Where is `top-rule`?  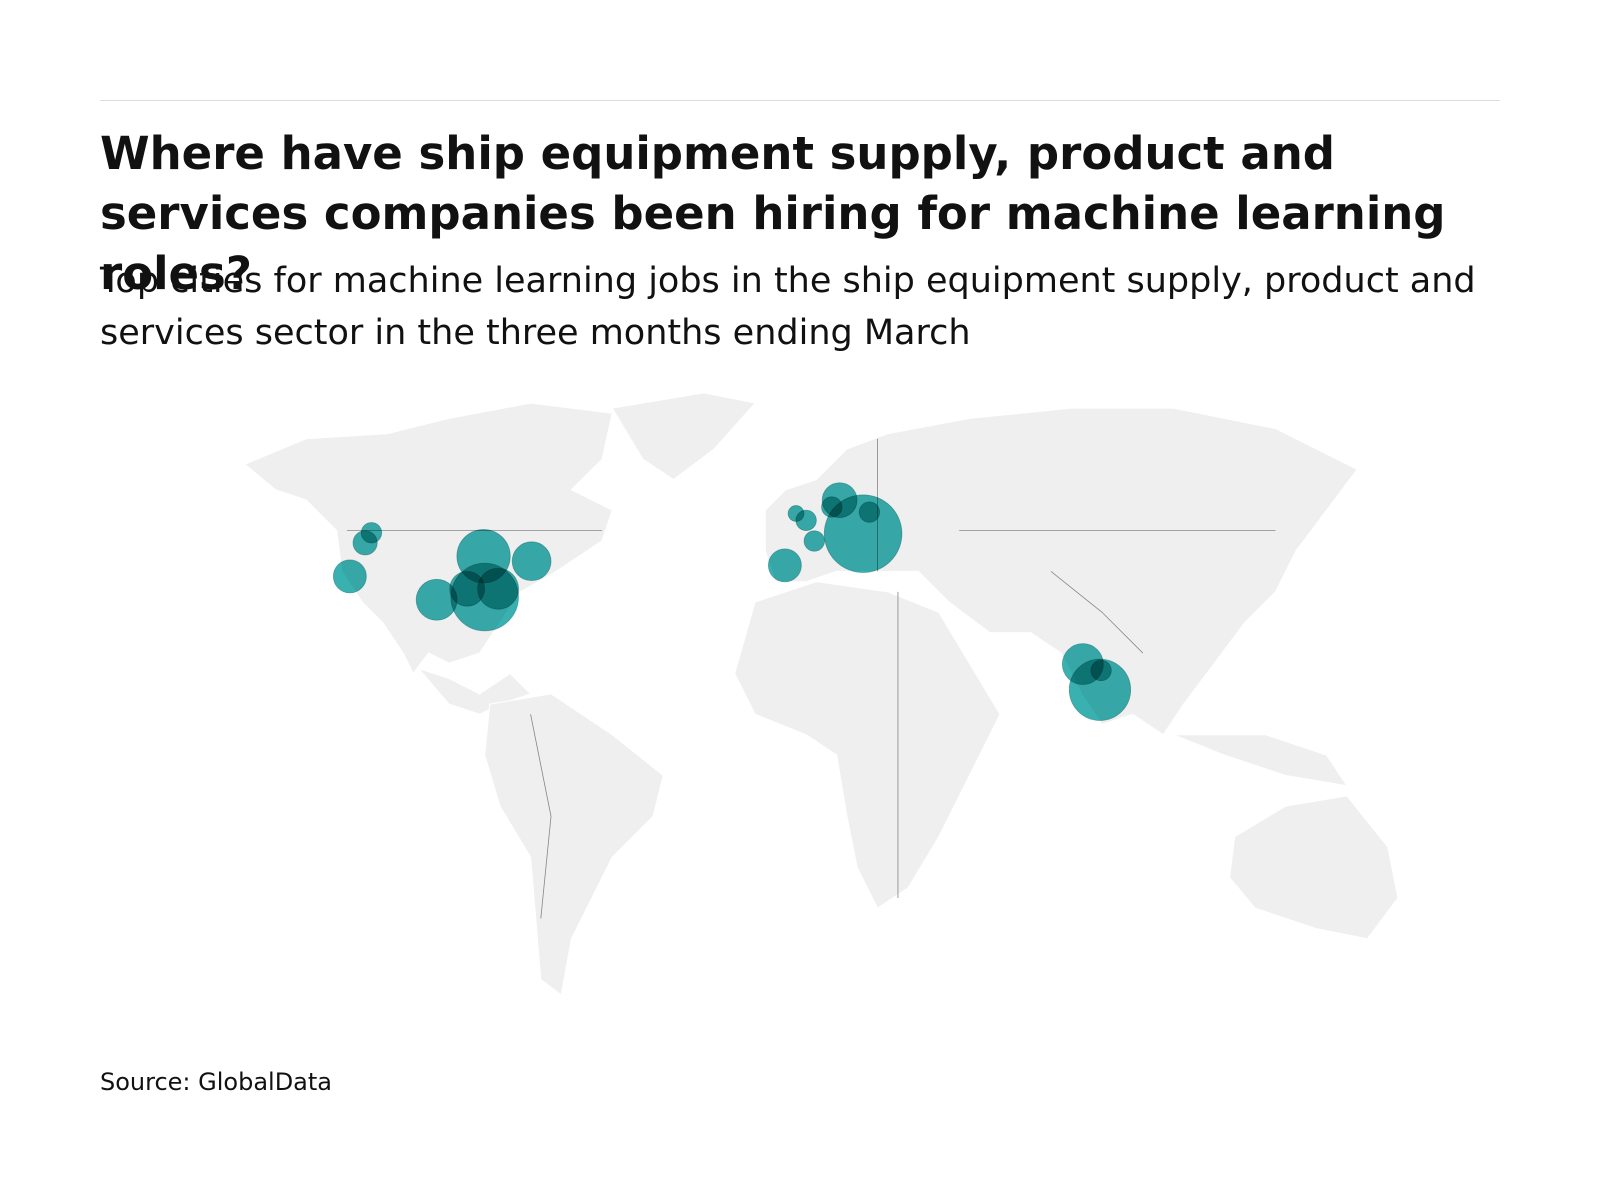 top-rule is located at coordinates (800, 100).